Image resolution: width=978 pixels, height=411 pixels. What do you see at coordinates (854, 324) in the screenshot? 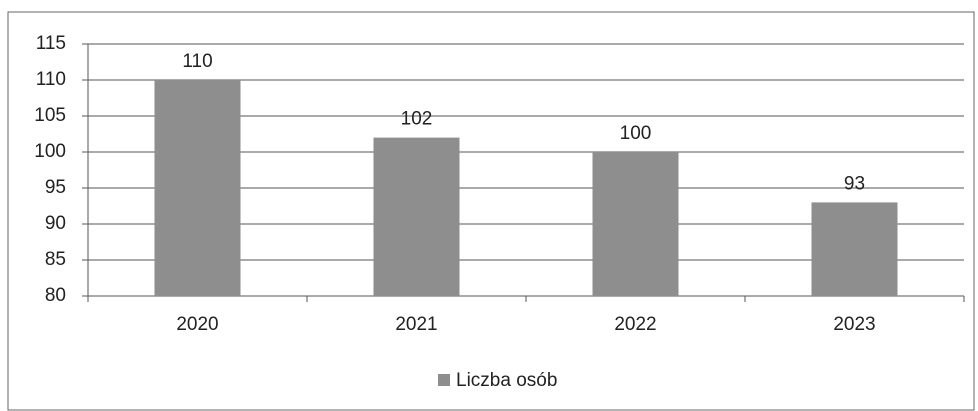
I see `x-tick-label: 2023` at bounding box center [854, 324].